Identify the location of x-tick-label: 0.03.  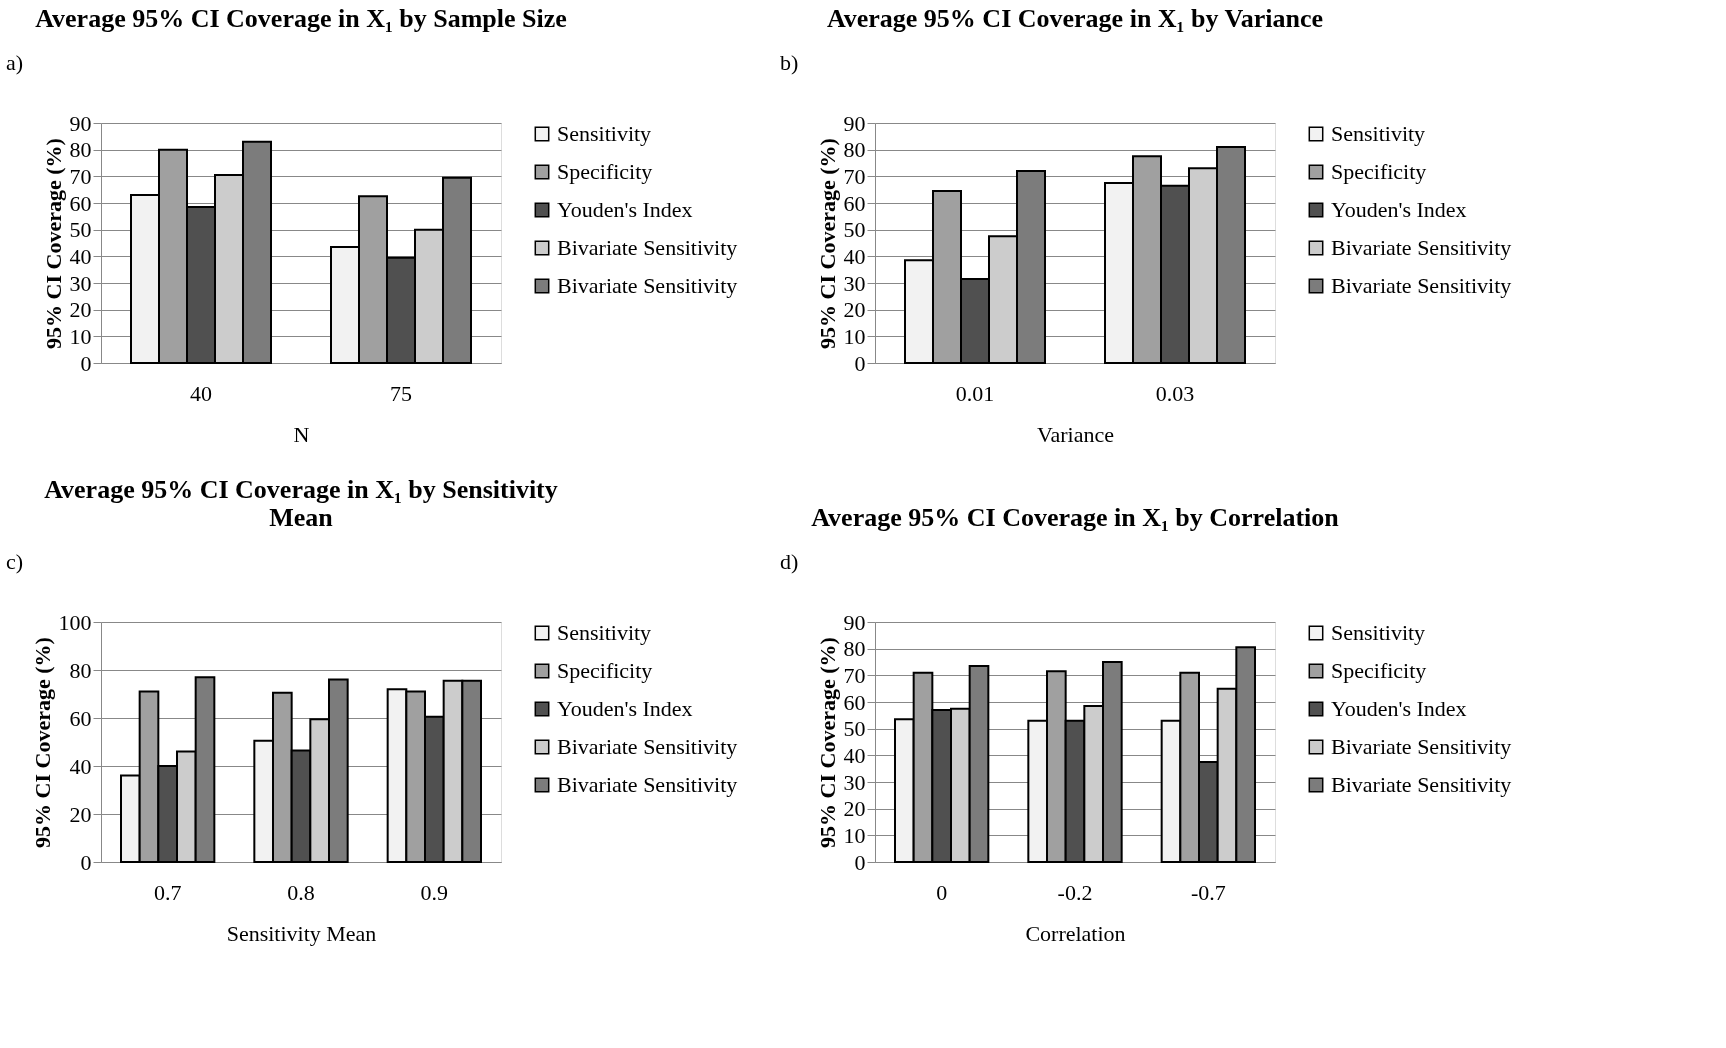
(1175, 393).